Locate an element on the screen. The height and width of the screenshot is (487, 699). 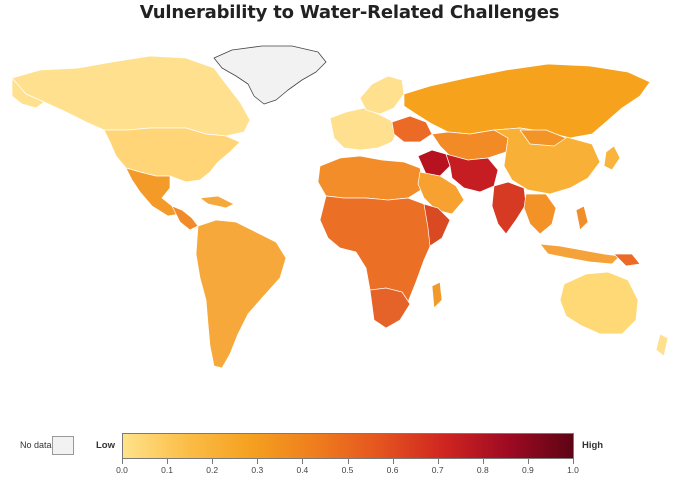
legend-tick-label: 0.7 is located at coordinates (437, 470).